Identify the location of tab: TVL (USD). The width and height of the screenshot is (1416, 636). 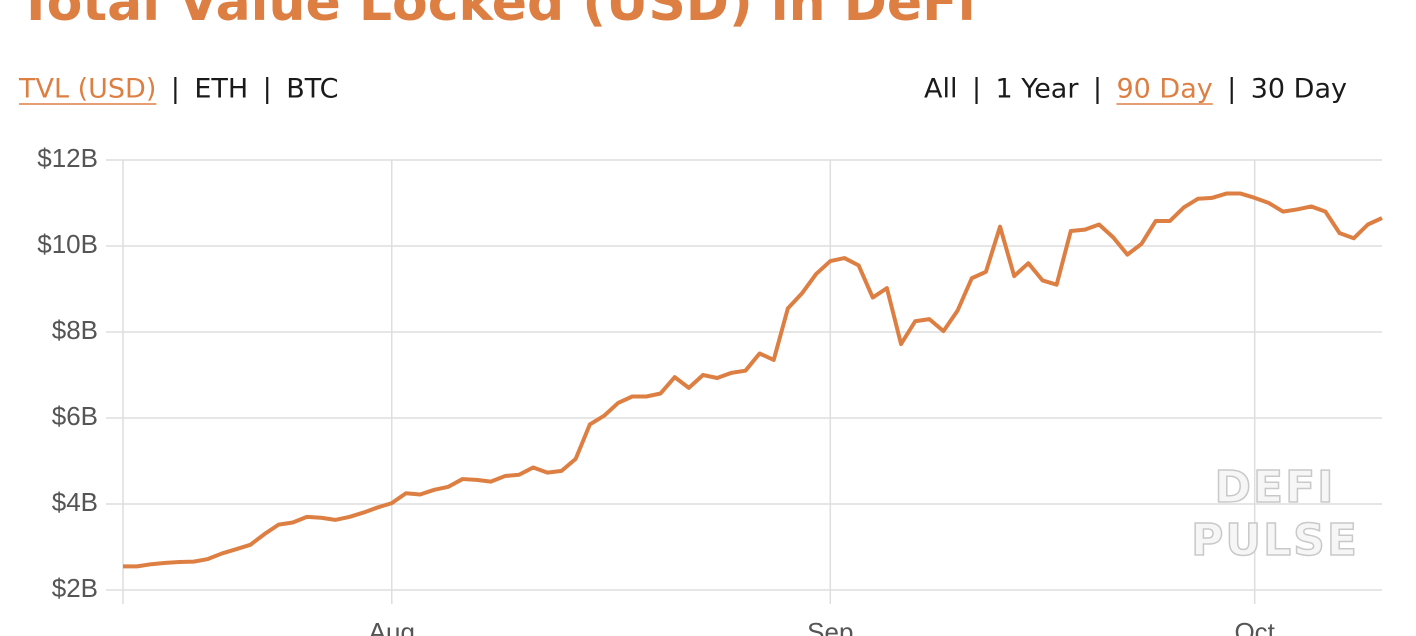
(87, 89).